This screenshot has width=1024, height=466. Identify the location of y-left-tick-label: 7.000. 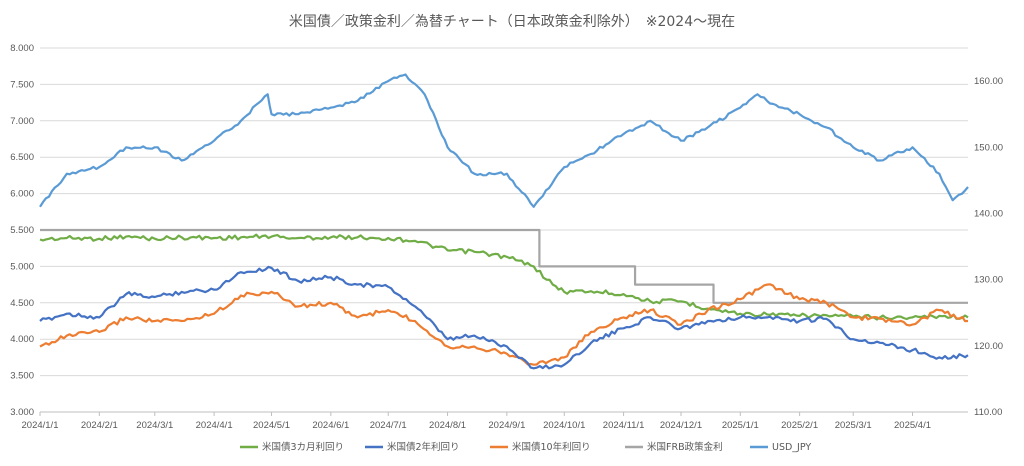
(22, 121).